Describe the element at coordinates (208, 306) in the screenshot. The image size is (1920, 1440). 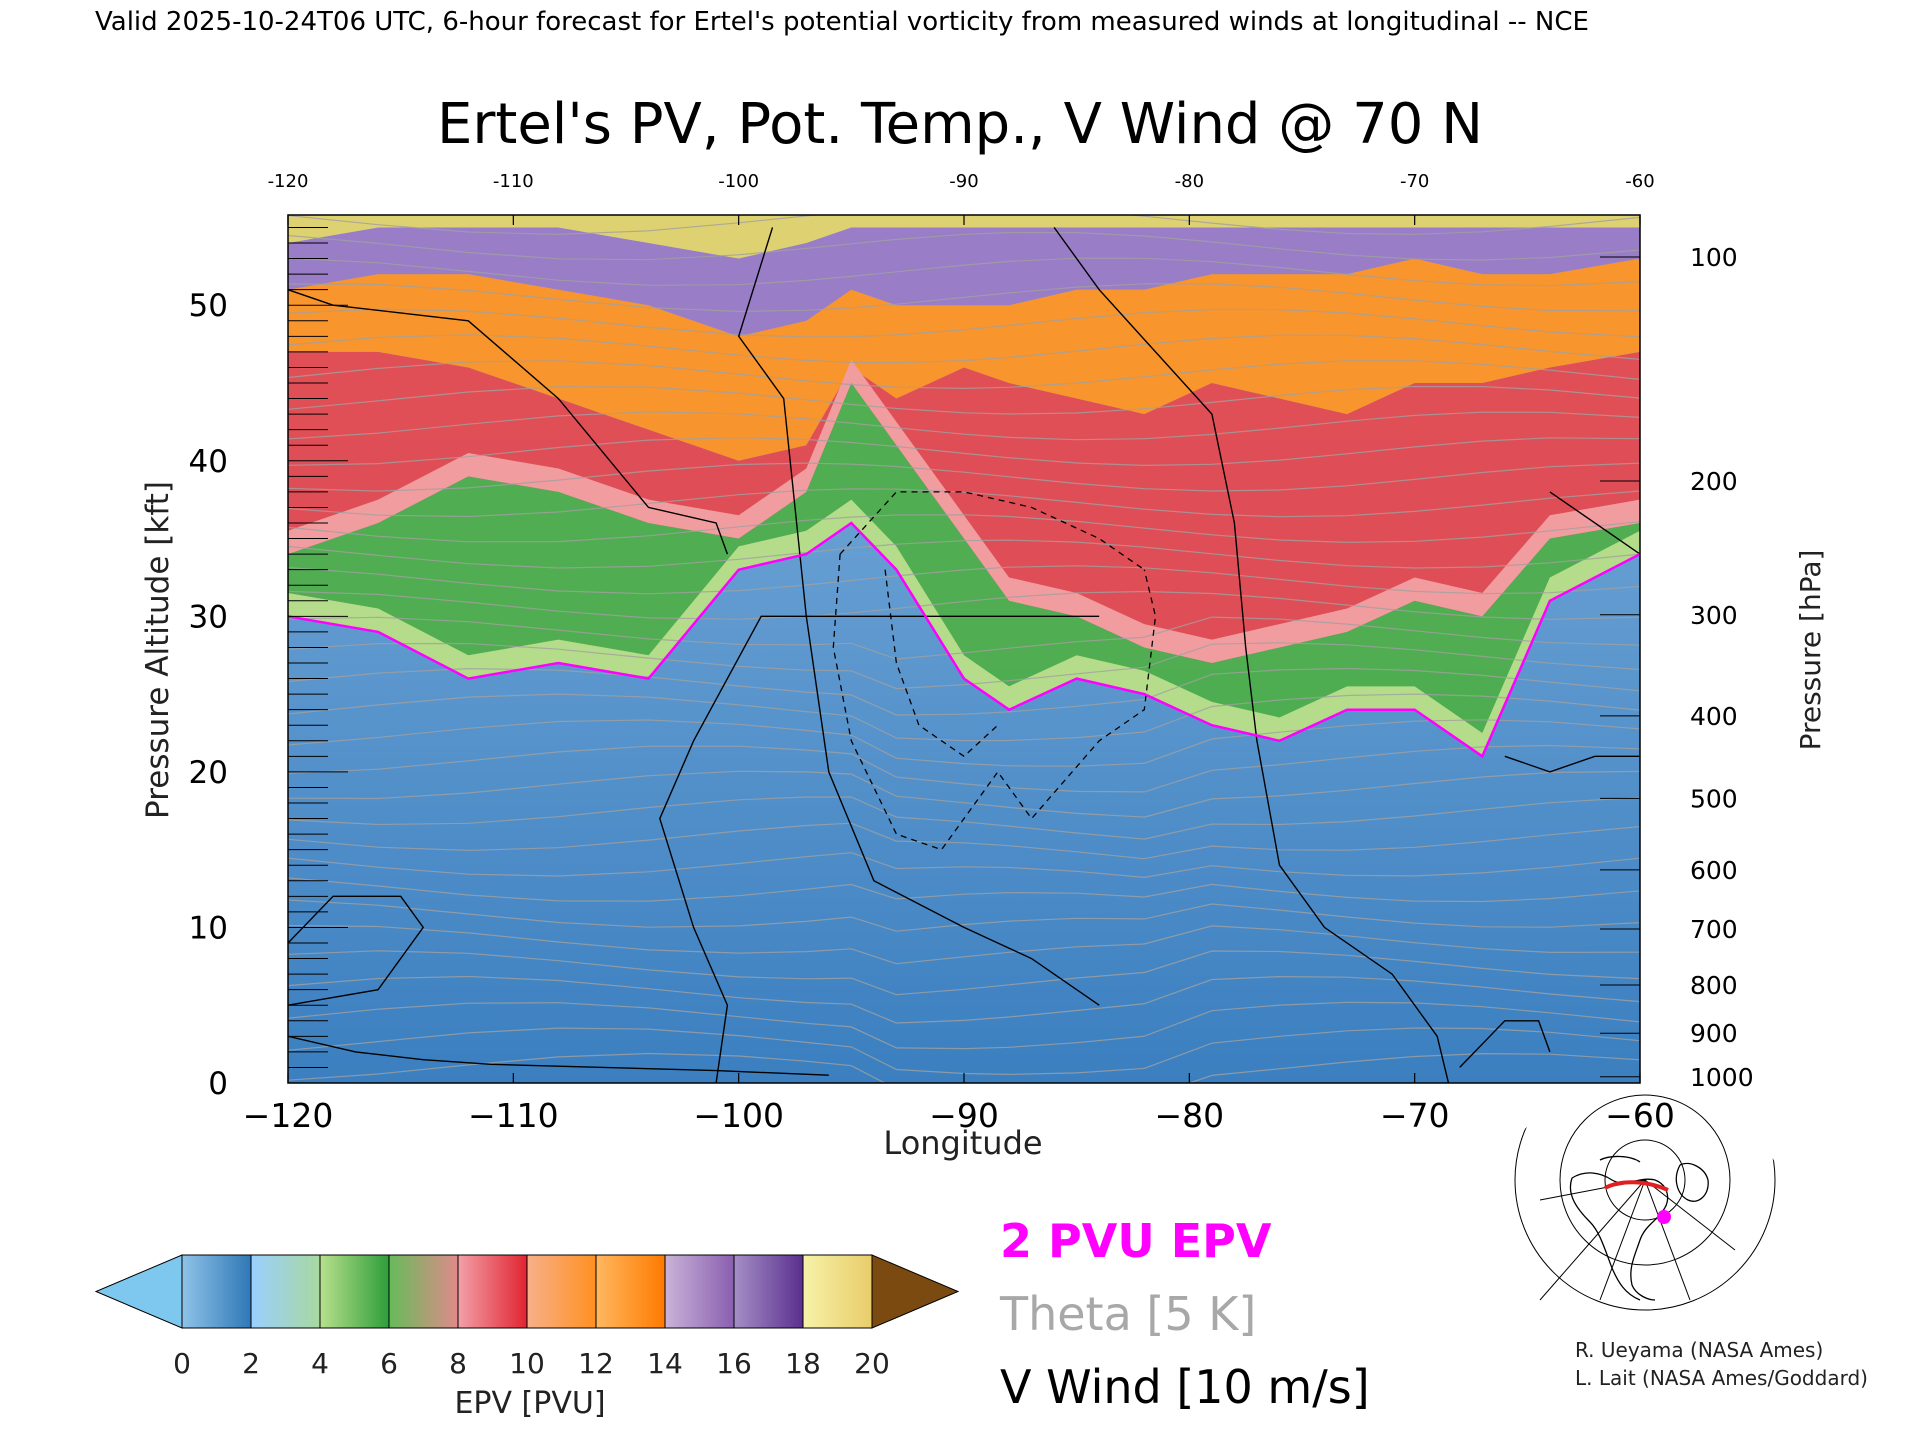
I see `y-tick-label: 50` at that location.